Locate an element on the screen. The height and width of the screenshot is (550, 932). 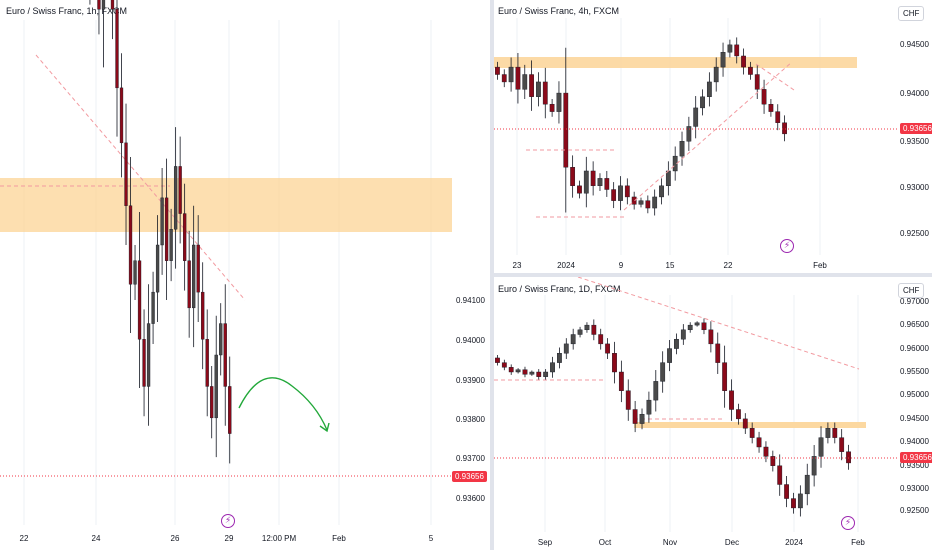
pane-divider-horizontal is located at coordinates (713, 275).